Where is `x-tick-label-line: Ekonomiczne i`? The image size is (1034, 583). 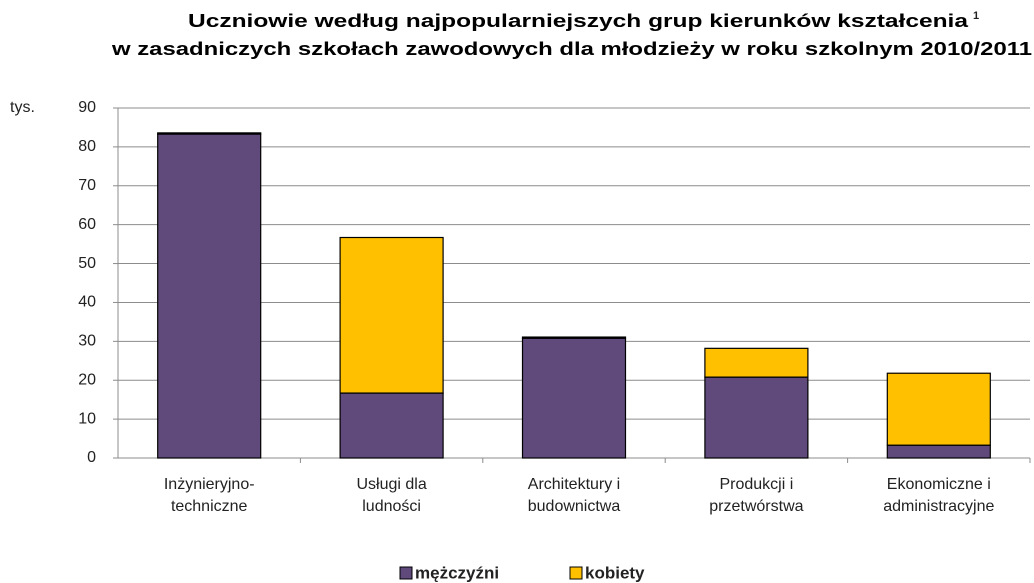 x-tick-label-line: Ekonomiczne i is located at coordinates (939, 484).